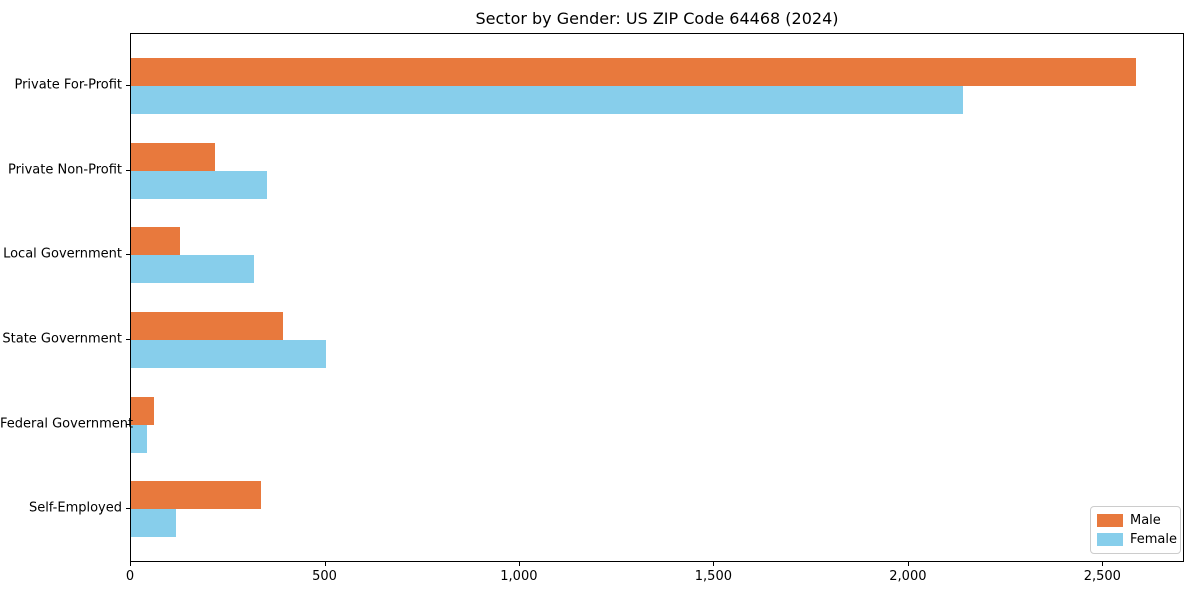  What do you see at coordinates (130, 576) in the screenshot?
I see `x-axis-tick-label: 0` at bounding box center [130, 576].